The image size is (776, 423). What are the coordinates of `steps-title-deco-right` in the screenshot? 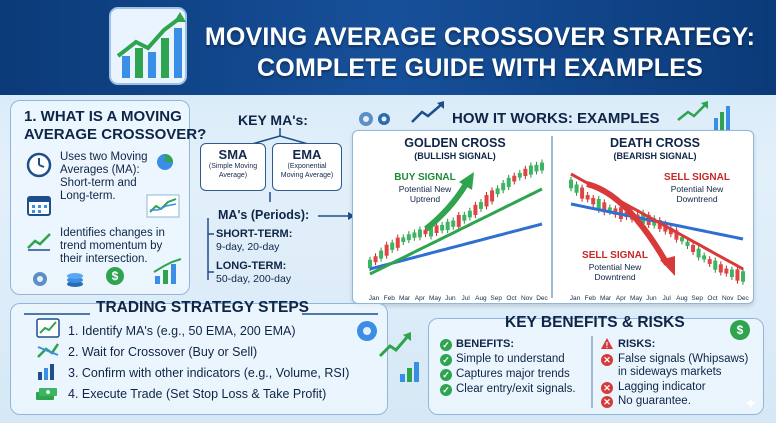 It's located at (340, 314).